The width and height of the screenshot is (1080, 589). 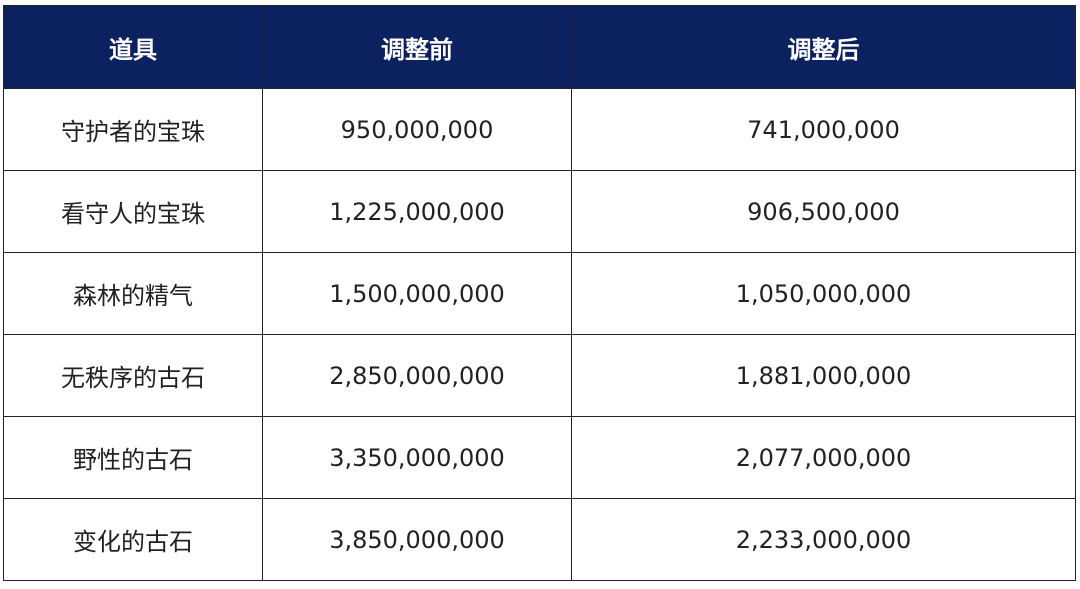 I want to click on table-cell: 1,500,000,000, so click(x=417, y=293).